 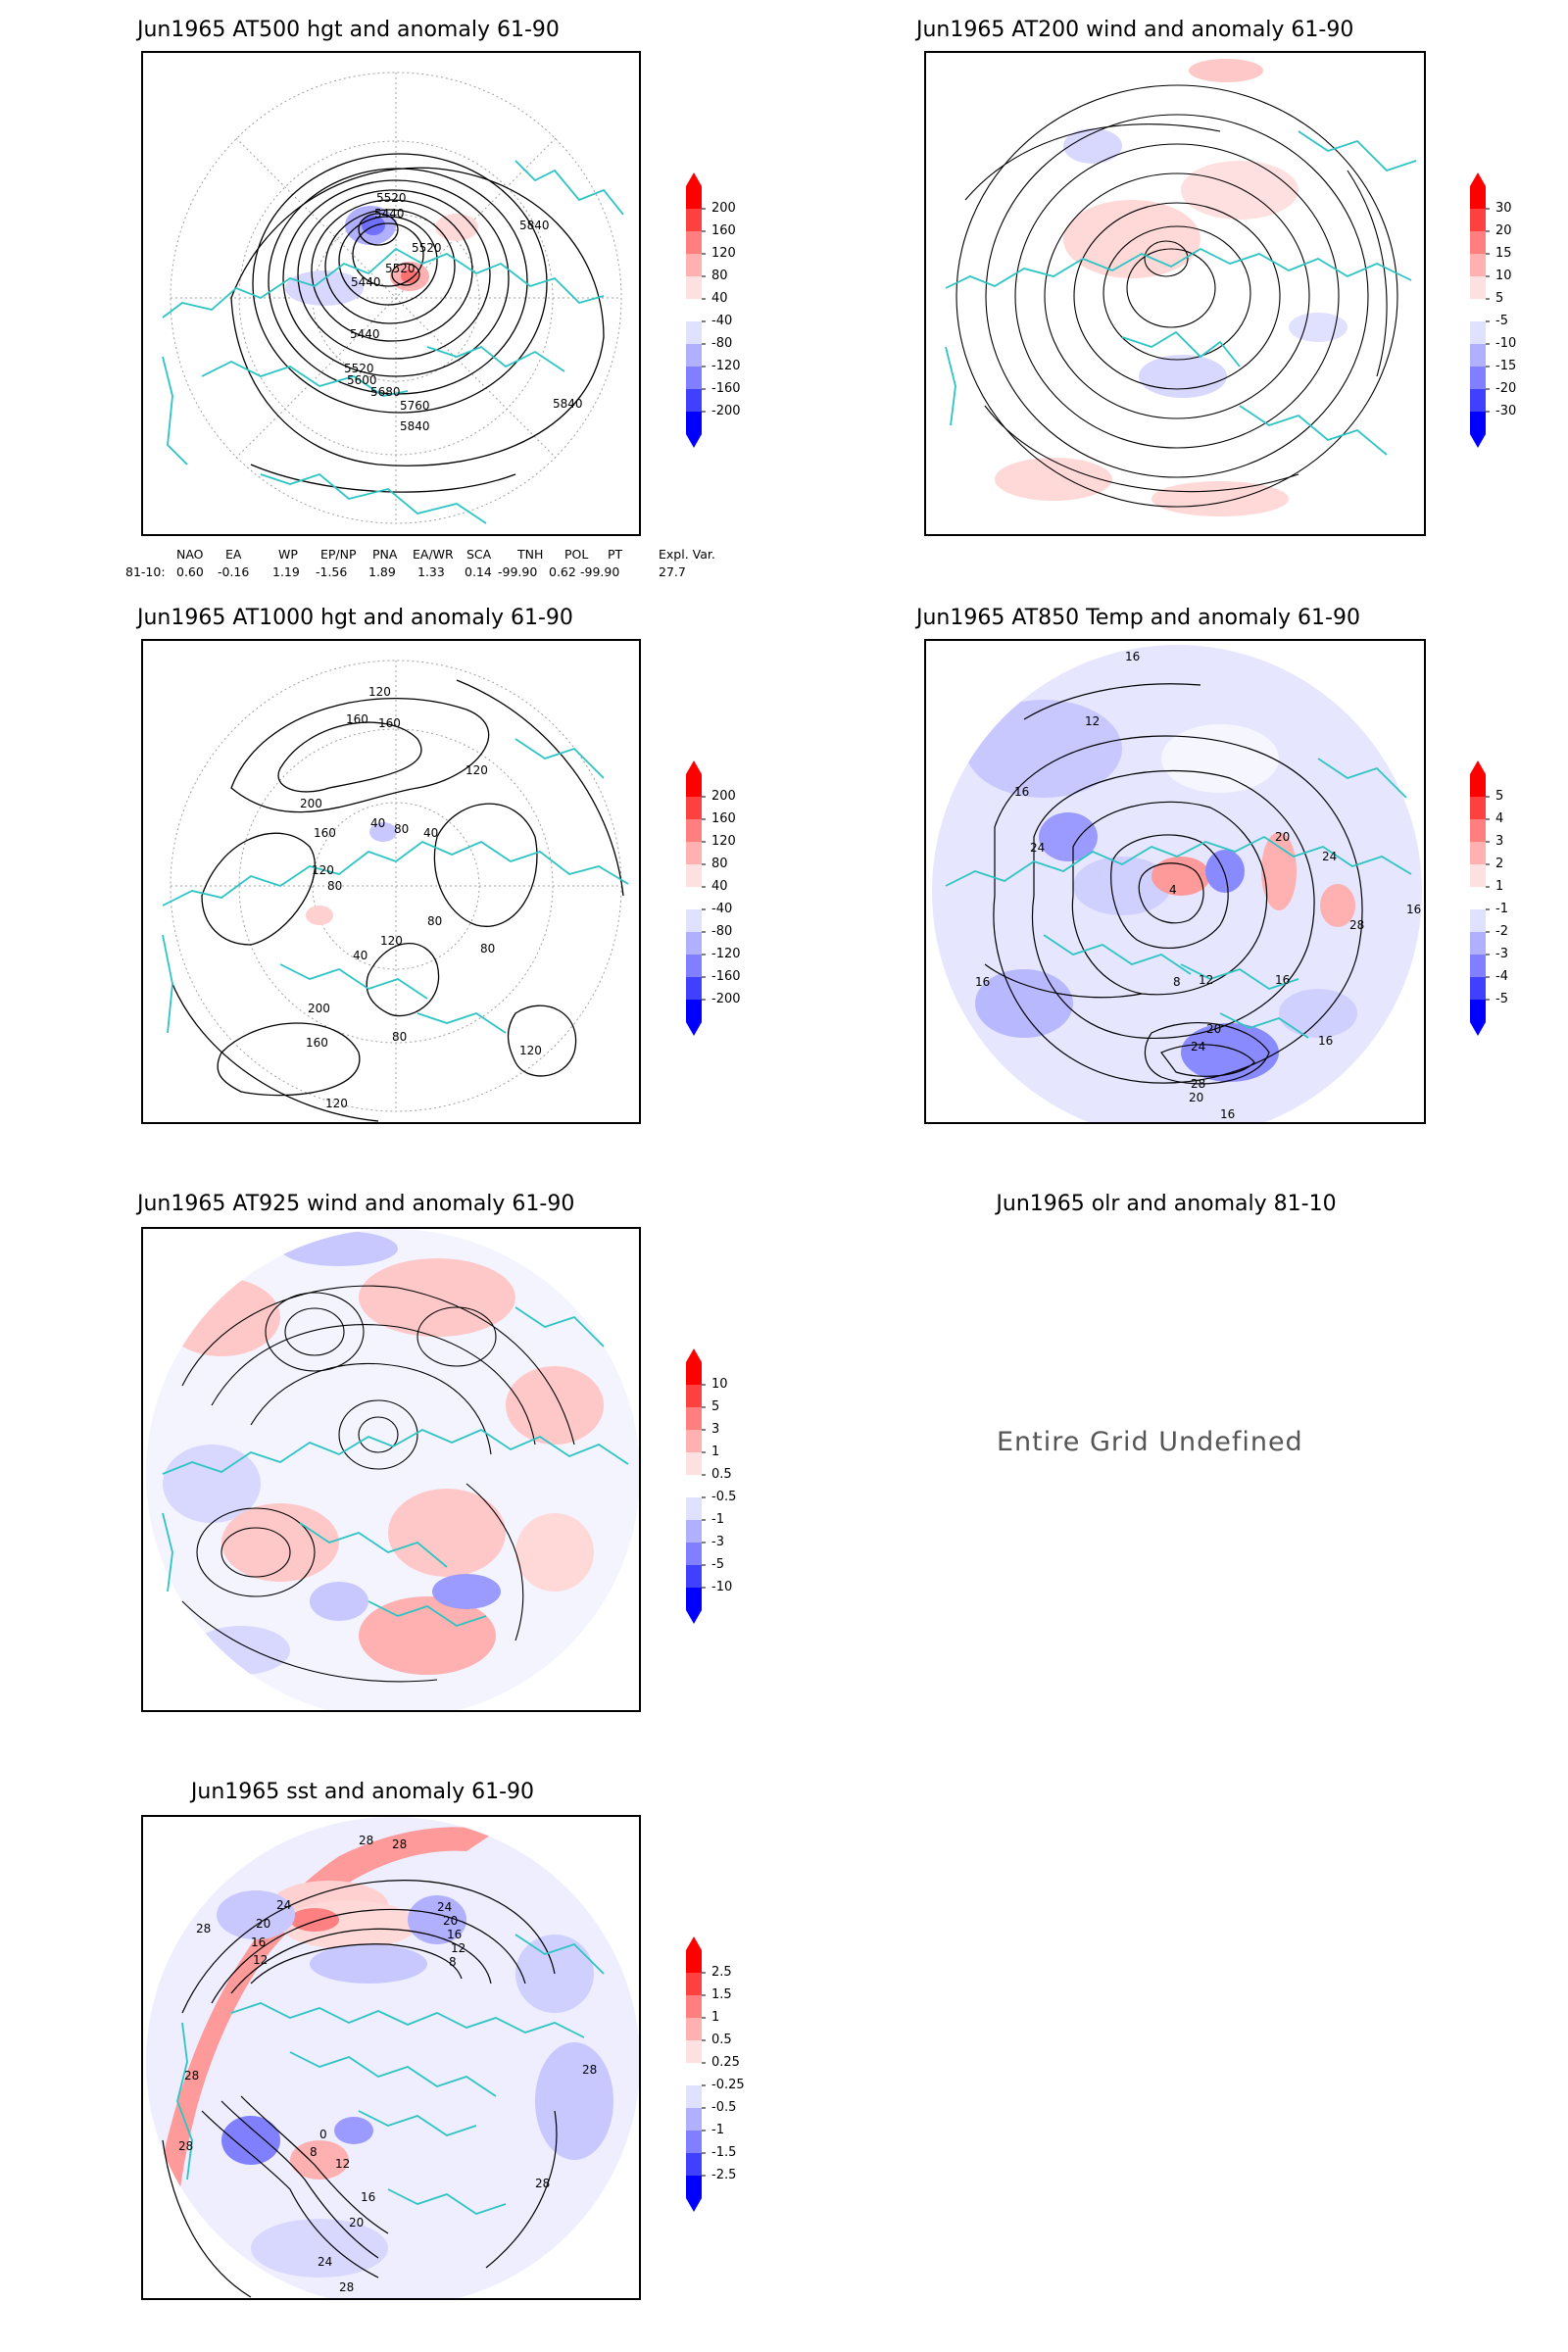 What do you see at coordinates (1150, 1442) in the screenshot?
I see `olr-undefined-message: Entire Grid Undefined` at bounding box center [1150, 1442].